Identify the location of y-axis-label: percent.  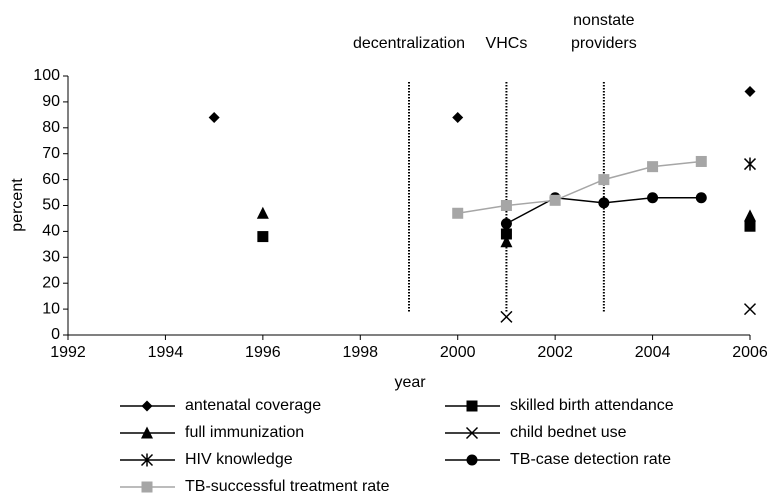
(17, 205).